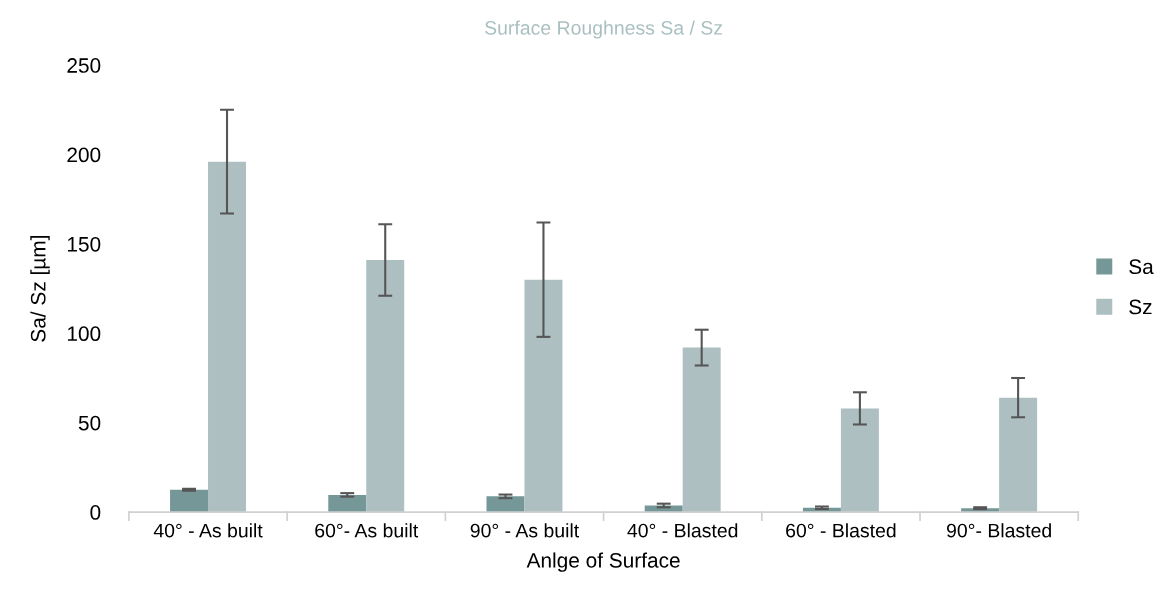  Describe the element at coordinates (89, 423) in the screenshot. I see `y-tick-label: 50` at that location.